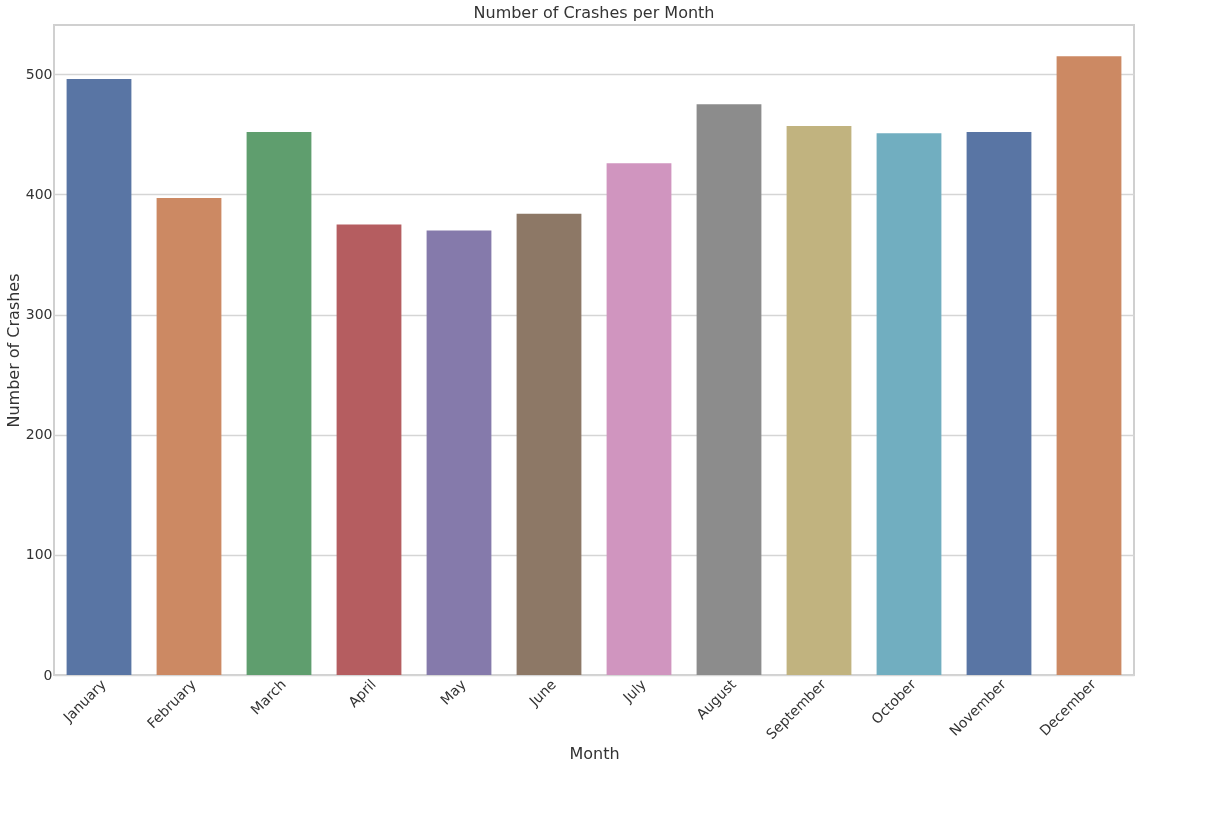  Describe the element at coordinates (39, 434) in the screenshot. I see `y-tick-label: 200` at that location.